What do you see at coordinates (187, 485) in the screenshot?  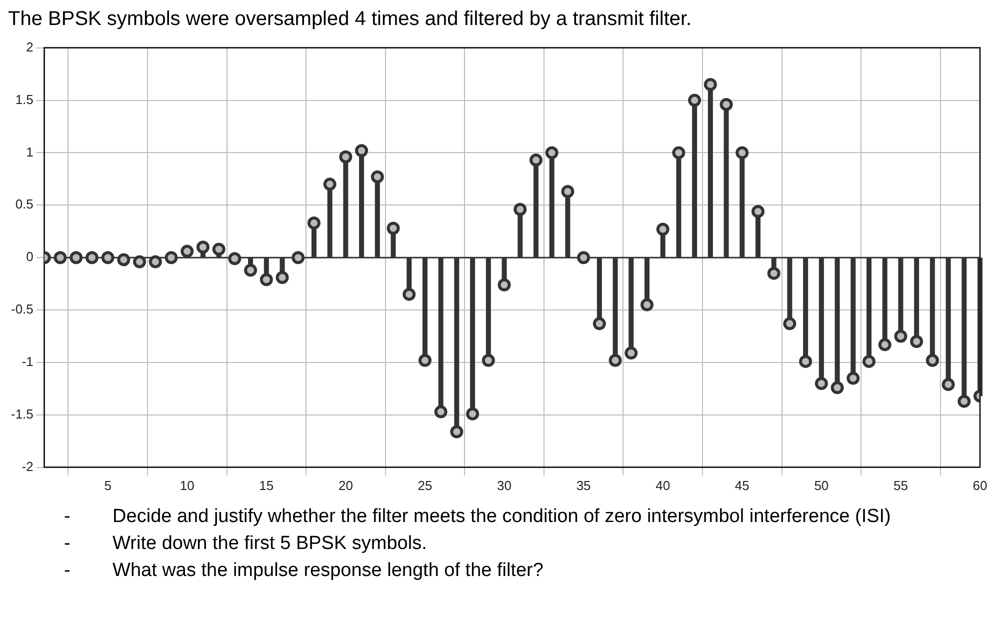 I see `x-tick-label: 10` at bounding box center [187, 485].